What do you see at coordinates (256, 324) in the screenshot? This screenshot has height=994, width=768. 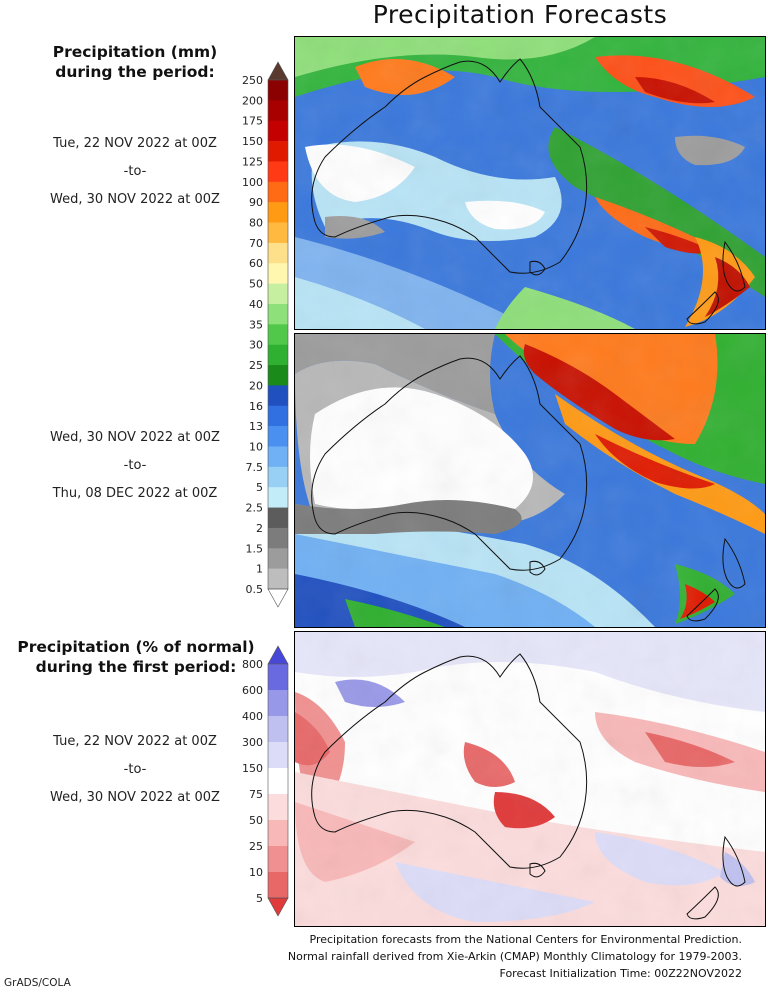 I see `mm-colorbar-tick-label: 35` at bounding box center [256, 324].